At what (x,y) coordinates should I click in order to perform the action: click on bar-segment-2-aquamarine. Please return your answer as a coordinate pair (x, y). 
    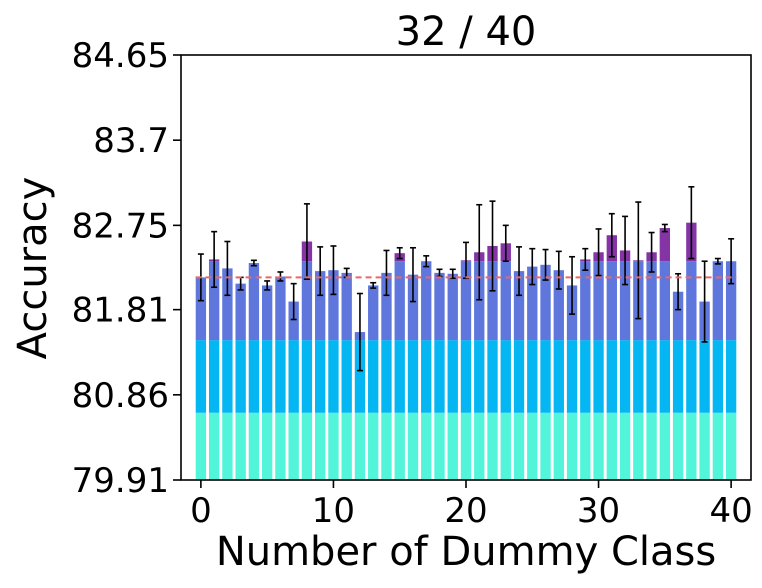
    Looking at the image, I should click on (227, 446).